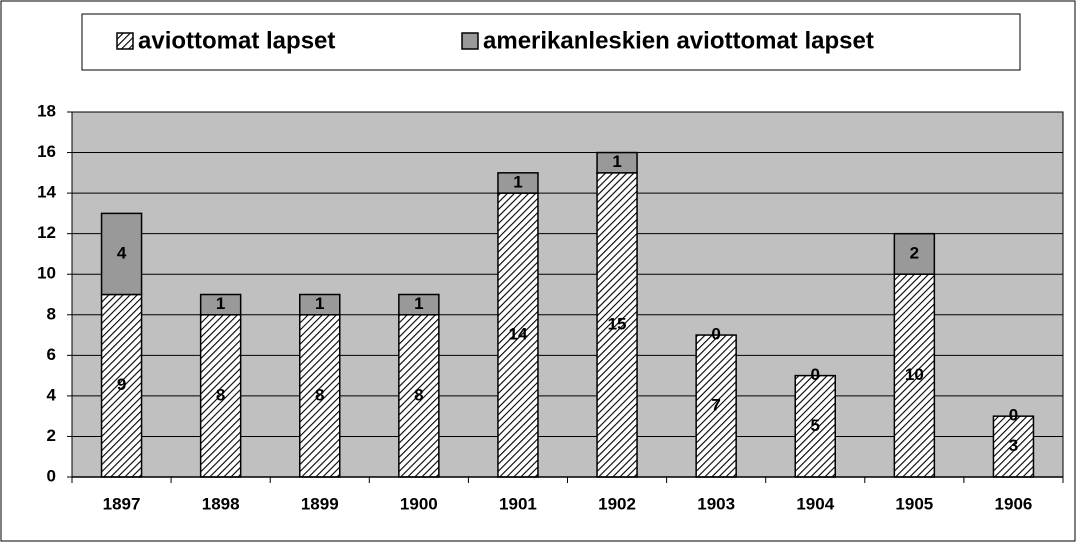 The height and width of the screenshot is (543, 1077). What do you see at coordinates (716, 503) in the screenshot?
I see `x-tick-label: 1903` at bounding box center [716, 503].